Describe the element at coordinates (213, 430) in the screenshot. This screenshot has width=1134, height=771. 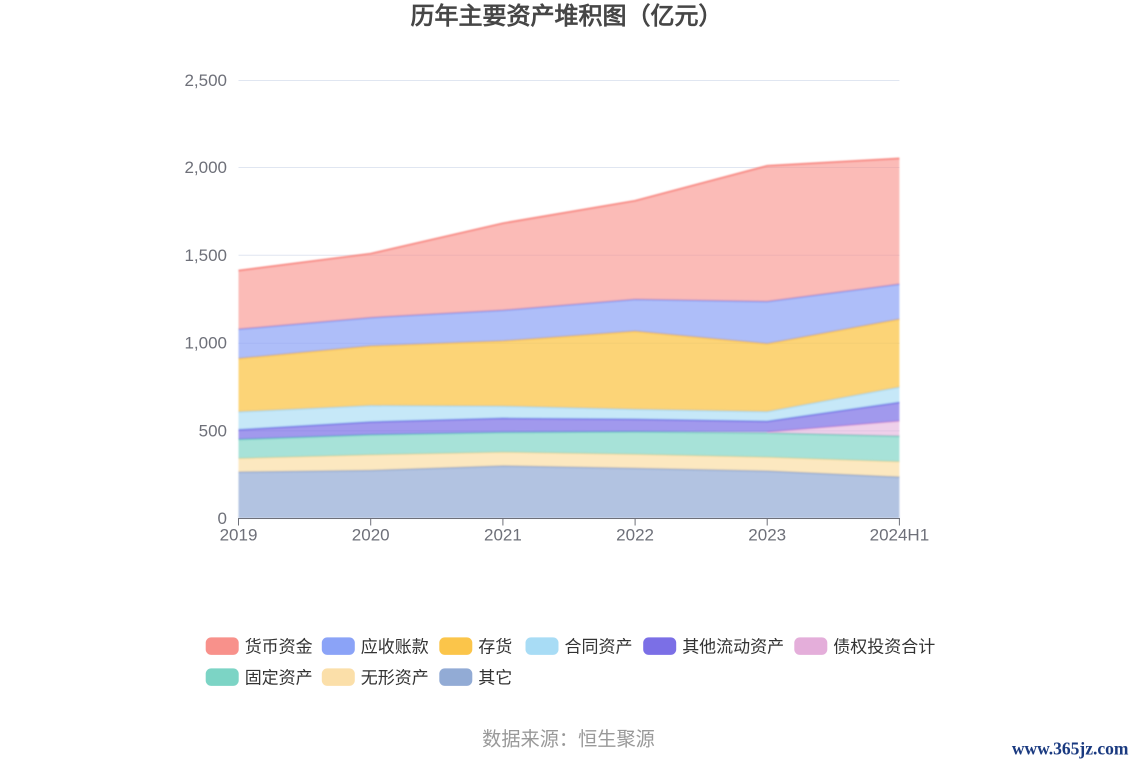
I see `svg-text: 500` at that location.